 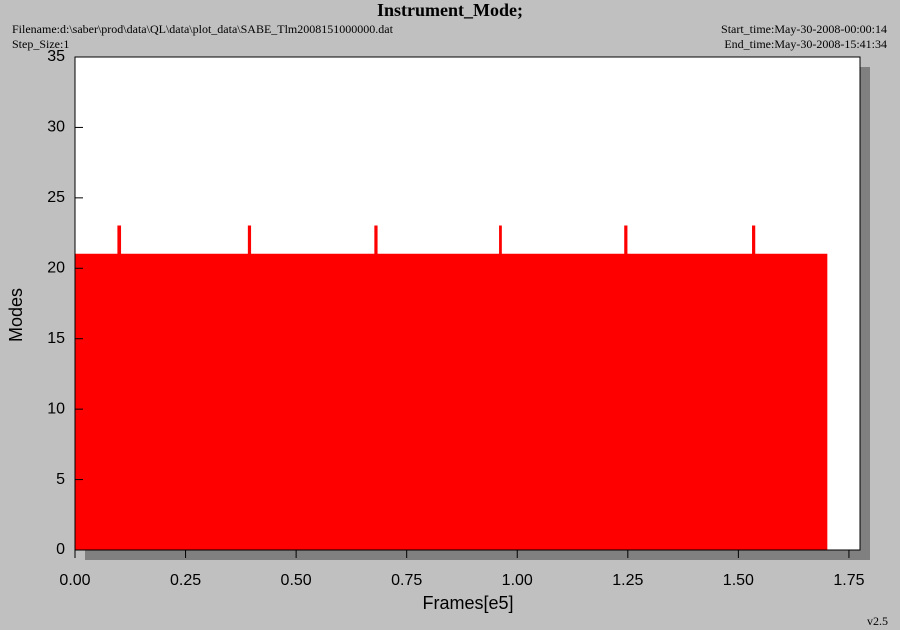 What do you see at coordinates (296, 580) in the screenshot?
I see `x-tick-label: 0.50` at bounding box center [296, 580].